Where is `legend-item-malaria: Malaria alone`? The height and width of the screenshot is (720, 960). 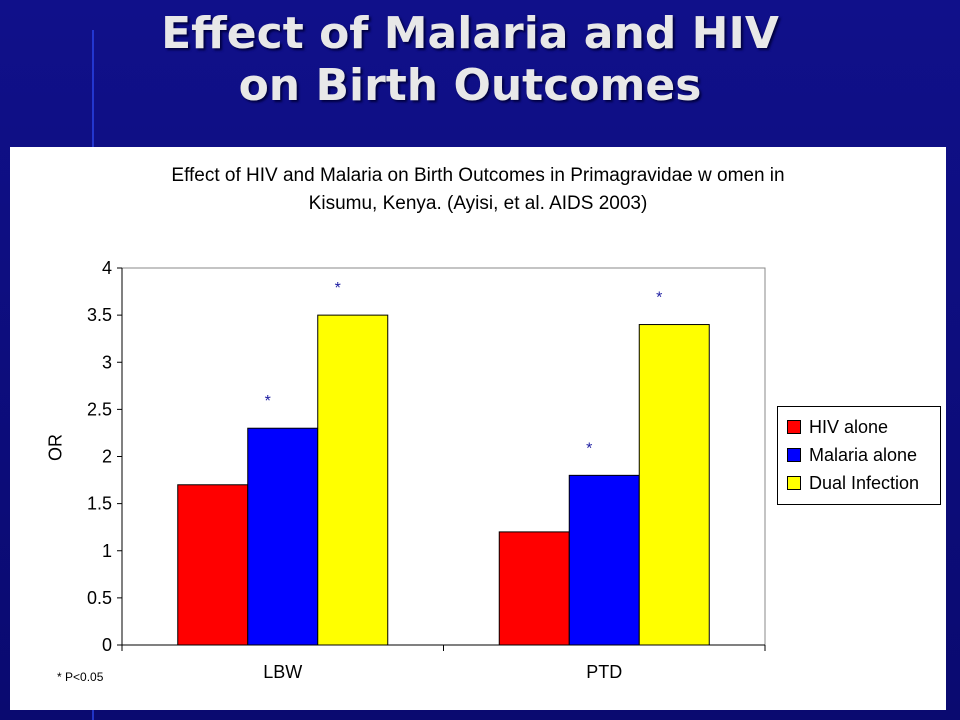
legend-item-malaria: Malaria alone is located at coordinates (852, 455).